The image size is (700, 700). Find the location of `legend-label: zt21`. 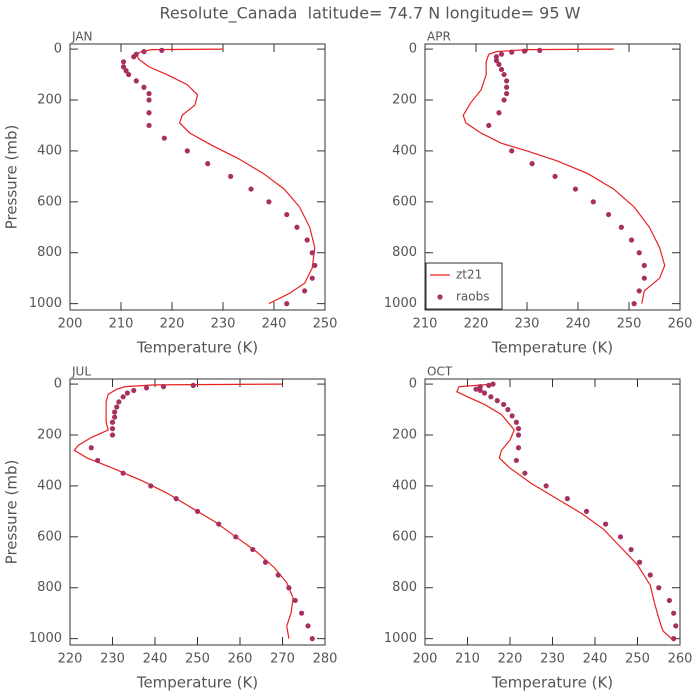

legend-label: zt21 is located at coordinates (469, 275).